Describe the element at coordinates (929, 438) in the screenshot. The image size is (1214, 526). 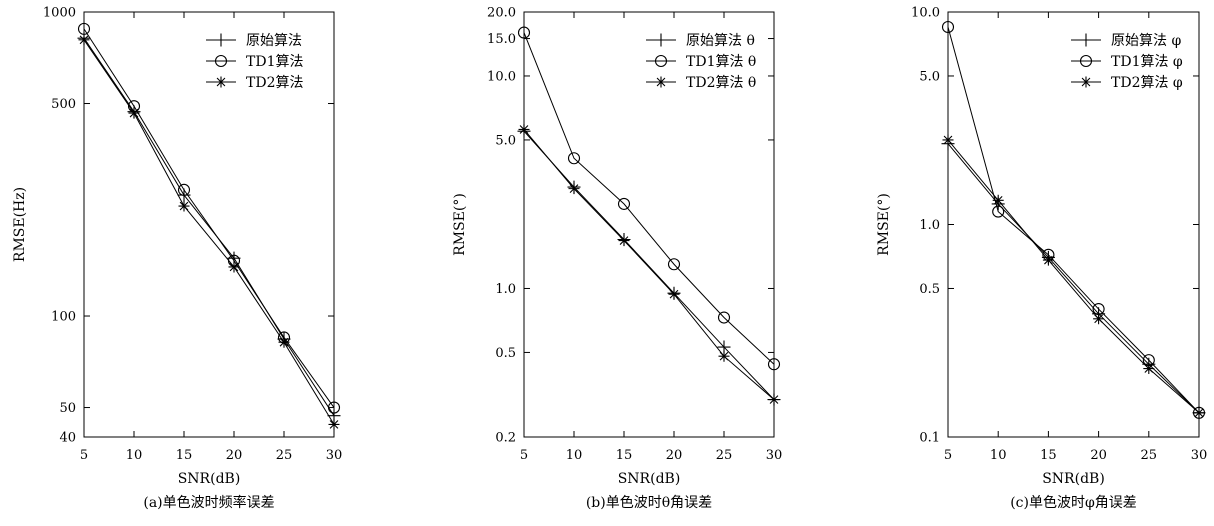
I see `y-tick-label: 0.1` at that location.